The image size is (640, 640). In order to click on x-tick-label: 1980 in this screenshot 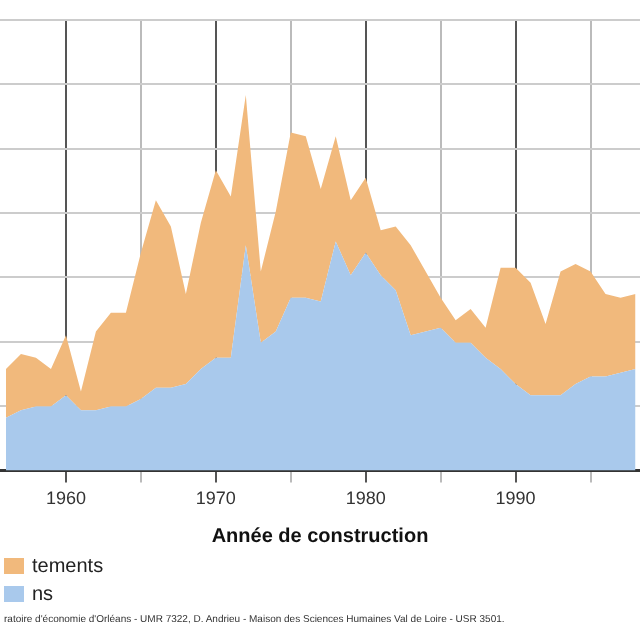, I will do `click(365, 498)`.